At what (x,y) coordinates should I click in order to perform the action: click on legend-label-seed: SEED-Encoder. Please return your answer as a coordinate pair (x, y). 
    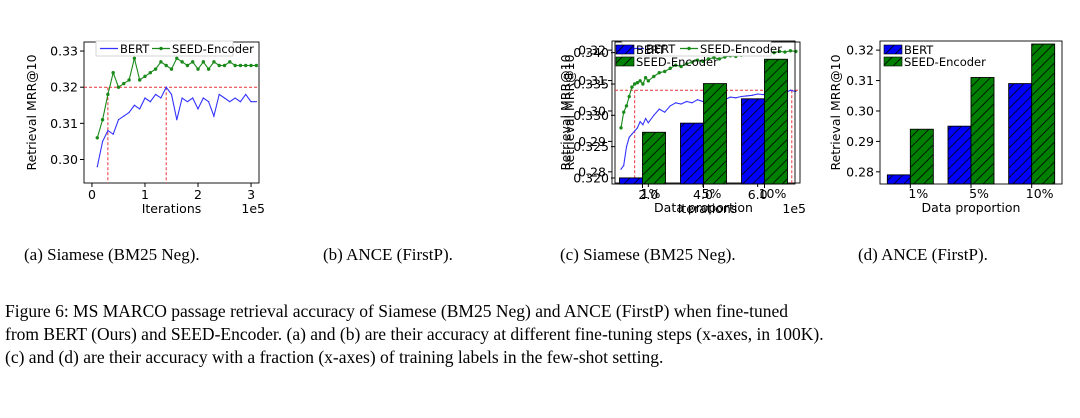
    Looking at the image, I should click on (945, 62).